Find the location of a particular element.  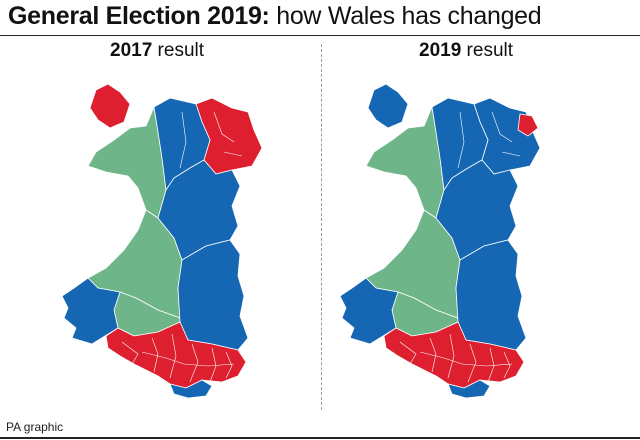

region-labour-north-east is located at coordinates (528, 125).